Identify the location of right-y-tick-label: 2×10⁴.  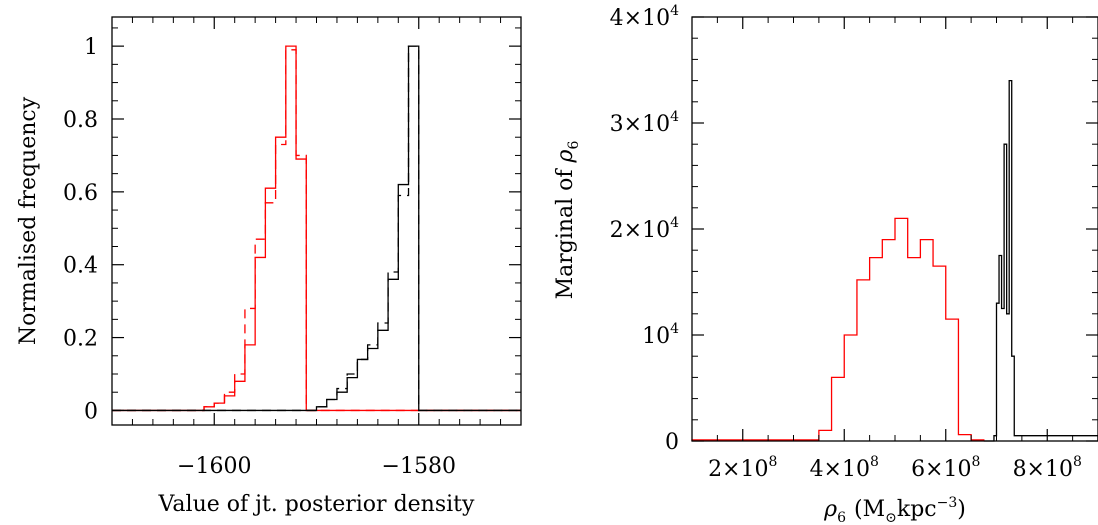
(644, 229).